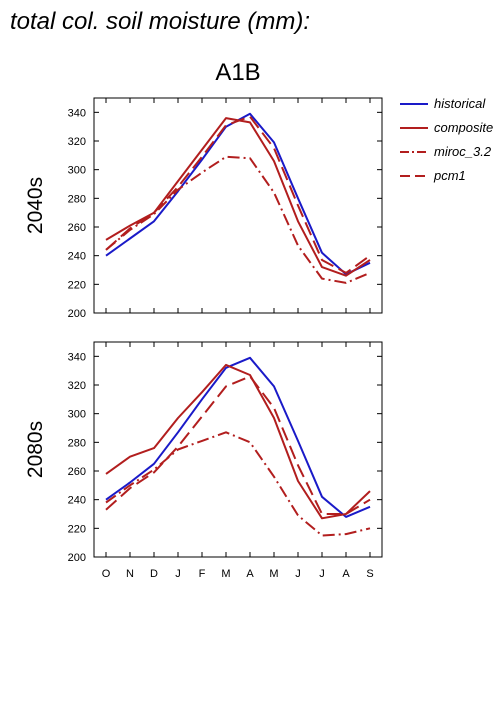 The width and height of the screenshot is (501, 709). Describe the element at coordinates (160, 21) in the screenshot. I see `page-title: total col. soil moisture (mm):` at that location.